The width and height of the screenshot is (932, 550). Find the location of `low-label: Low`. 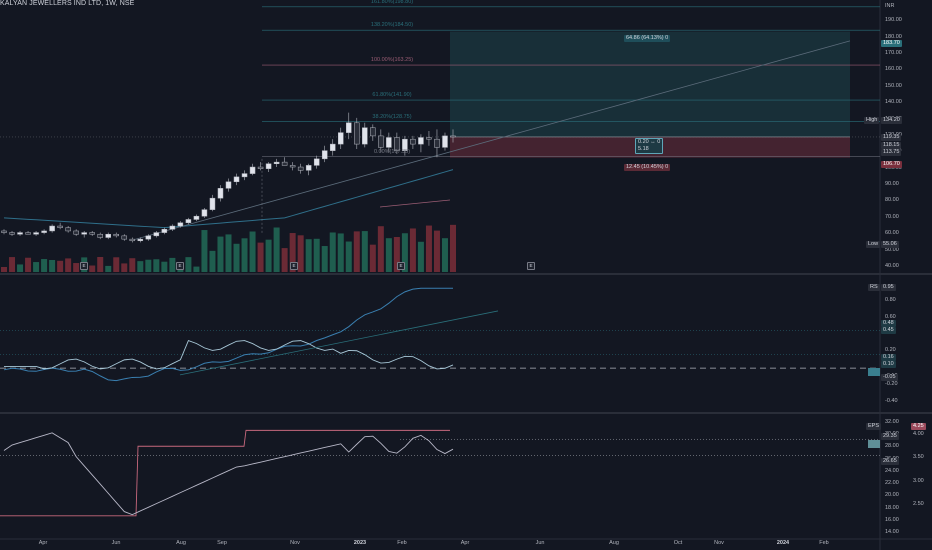

low-label: Low is located at coordinates (873, 244).